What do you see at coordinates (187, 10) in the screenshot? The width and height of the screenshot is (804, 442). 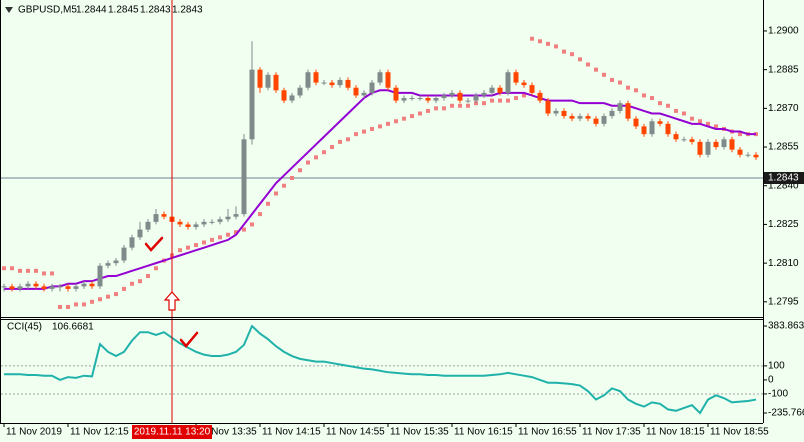 I see `header-value: 1.2843` at bounding box center [187, 10].